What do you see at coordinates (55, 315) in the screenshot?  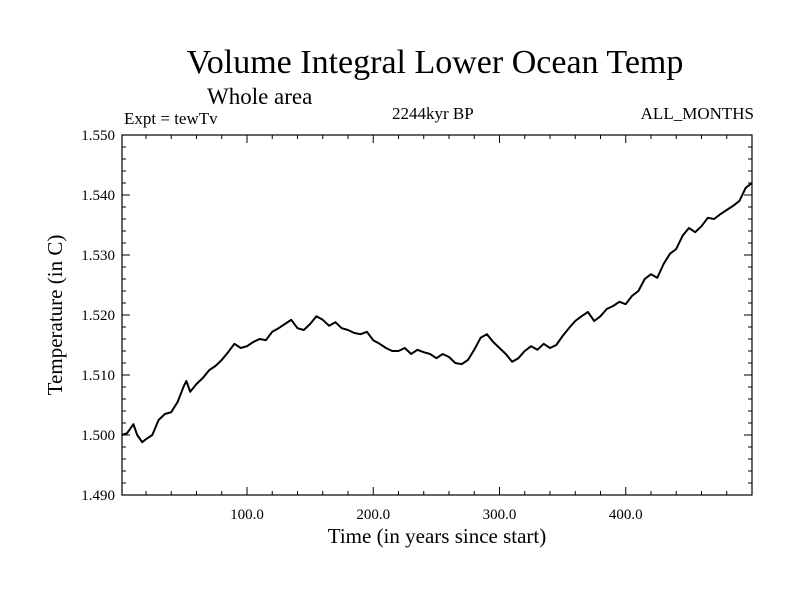 I see `y-axis-title: Temperature (in C)` at bounding box center [55, 315].